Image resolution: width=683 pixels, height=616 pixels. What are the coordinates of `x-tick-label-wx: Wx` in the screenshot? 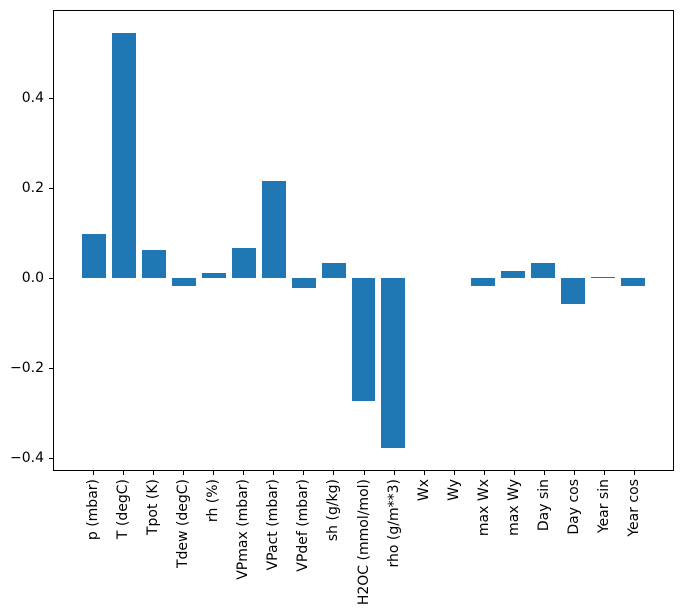 It's located at (423, 490).